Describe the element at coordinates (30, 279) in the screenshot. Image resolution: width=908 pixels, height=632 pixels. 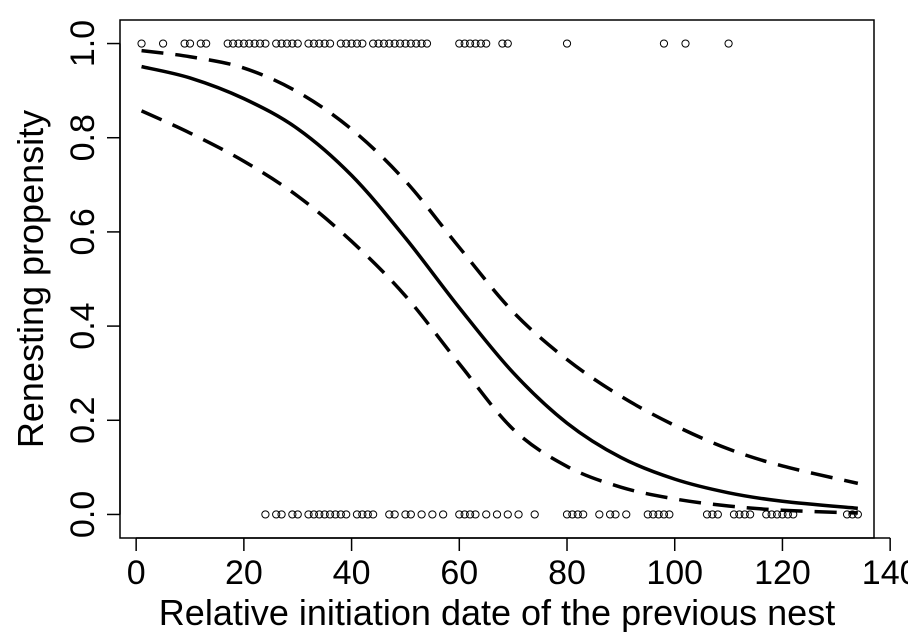
I see `y-axis-title: Renesting propensity` at that location.